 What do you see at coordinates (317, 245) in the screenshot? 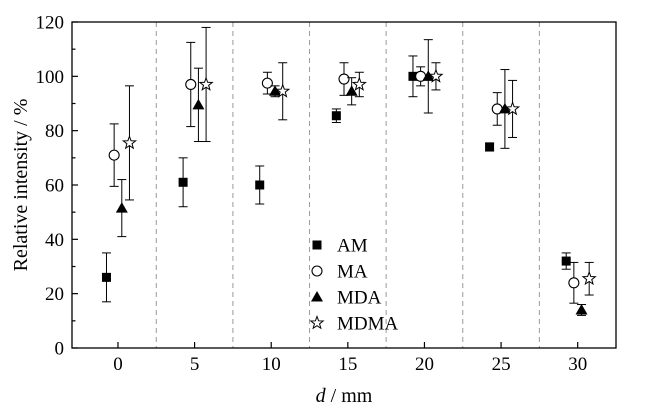
I see `legend-marker-am` at bounding box center [317, 245].